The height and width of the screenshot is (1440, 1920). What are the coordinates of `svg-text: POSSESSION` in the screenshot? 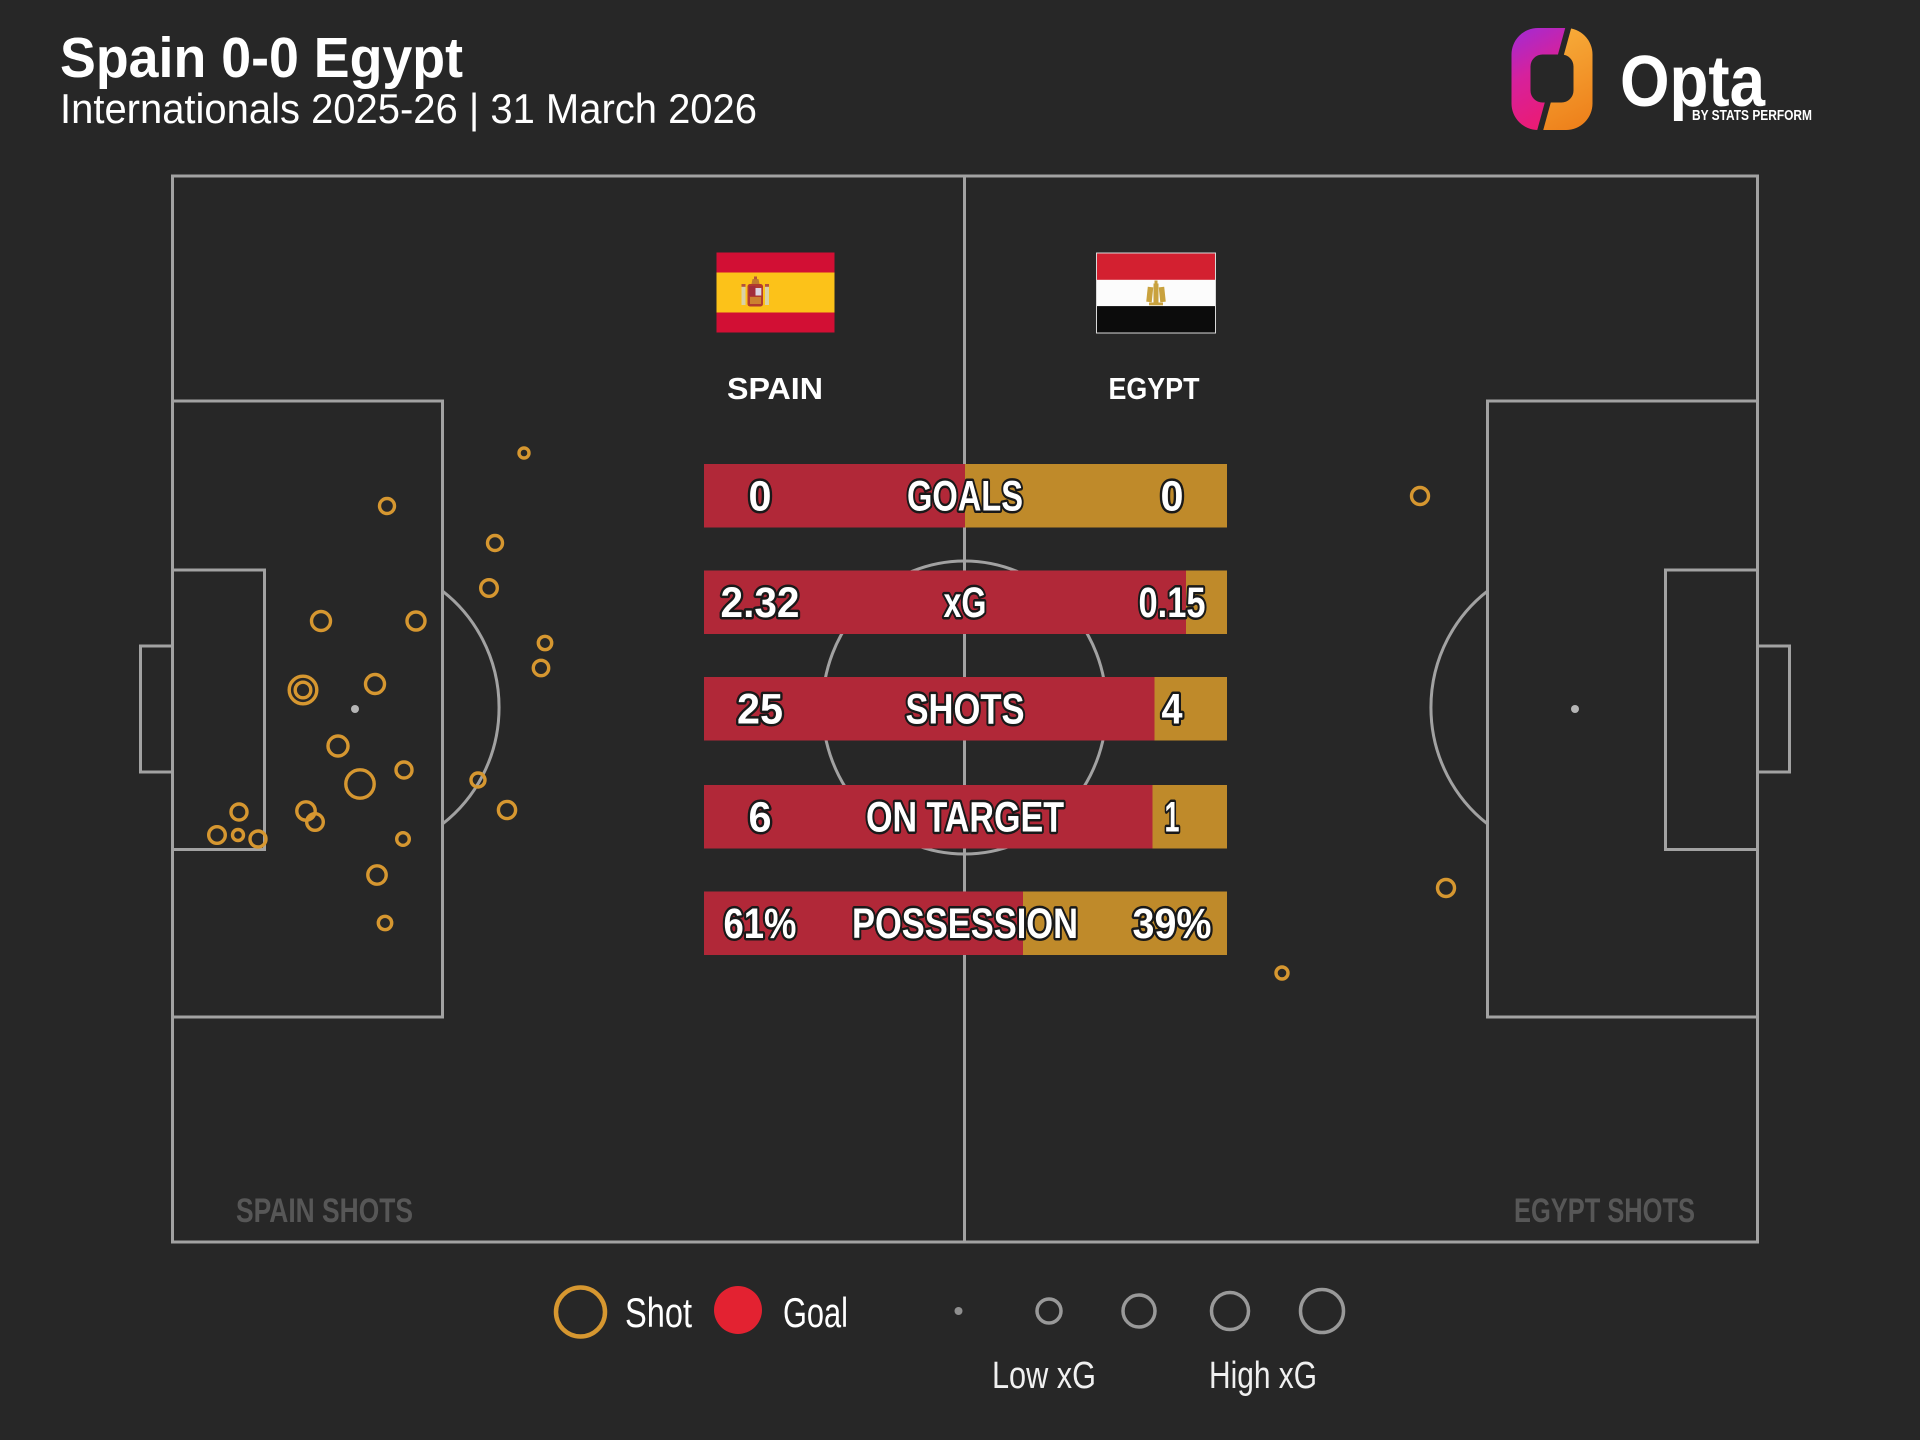 It's located at (965, 924).